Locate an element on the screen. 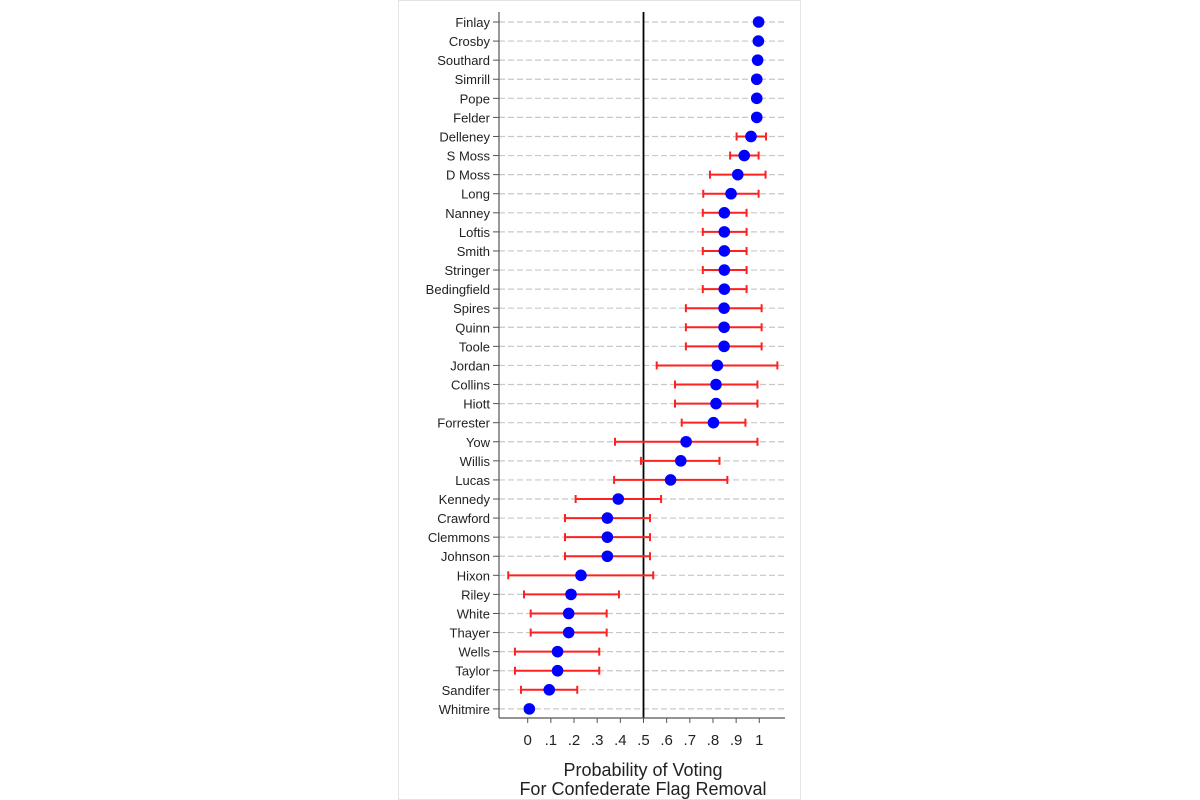 The width and height of the screenshot is (1200, 800). y-tick-label: Forrester is located at coordinates (463, 423).